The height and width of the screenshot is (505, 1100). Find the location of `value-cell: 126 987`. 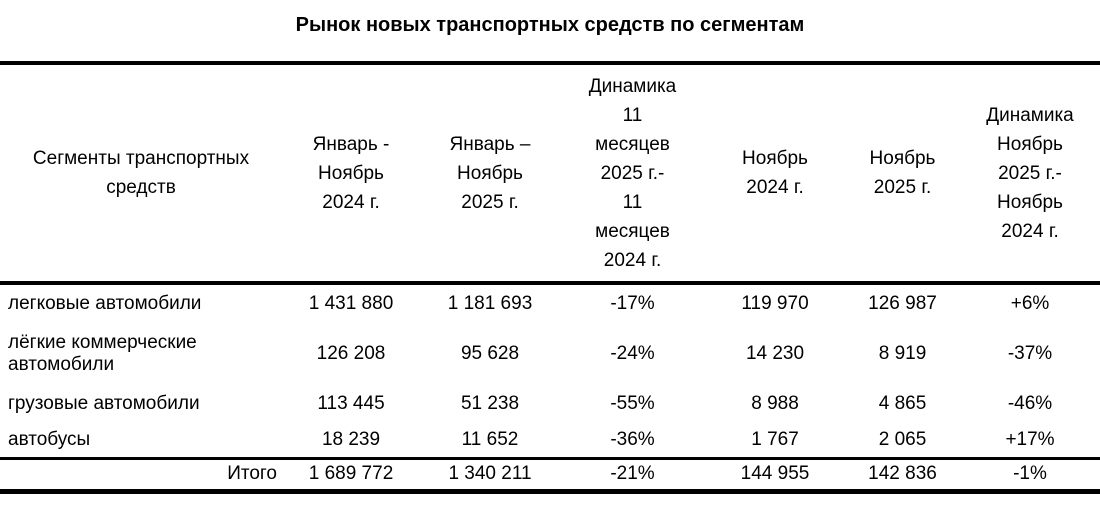

value-cell: 126 987 is located at coordinates (902, 303).